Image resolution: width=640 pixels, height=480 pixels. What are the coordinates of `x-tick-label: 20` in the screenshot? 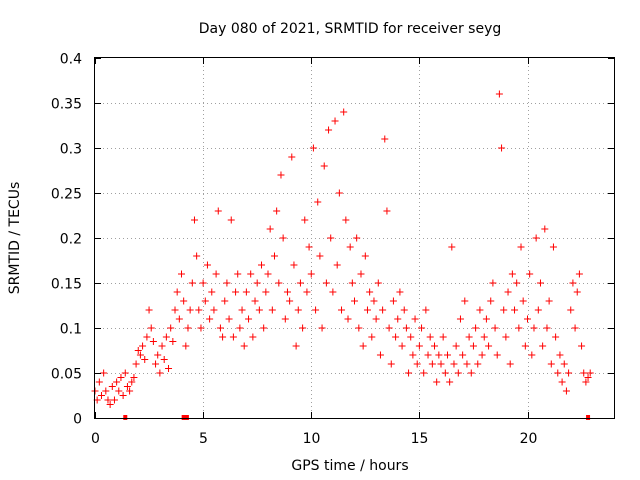 It's located at (529, 439).